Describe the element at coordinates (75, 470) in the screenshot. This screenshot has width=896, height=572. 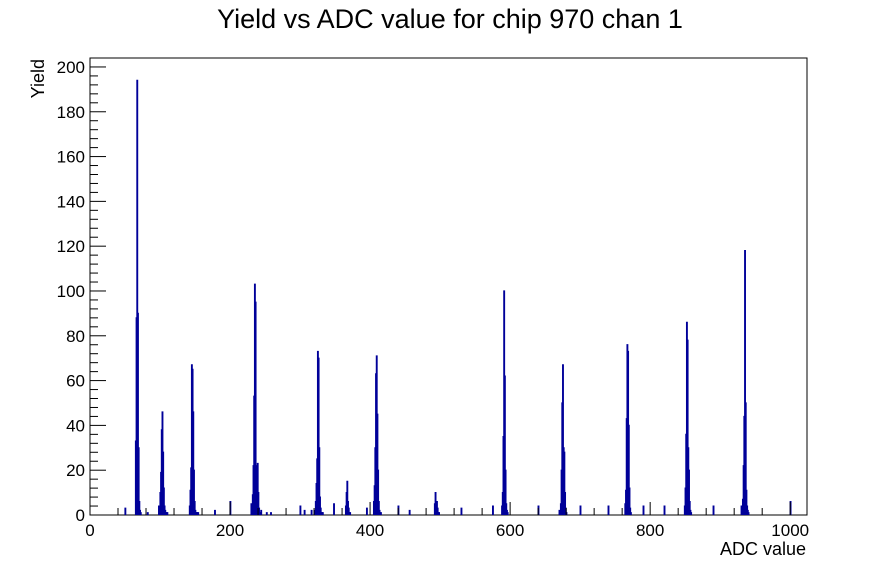
I see `y-tick-label: 20` at that location.